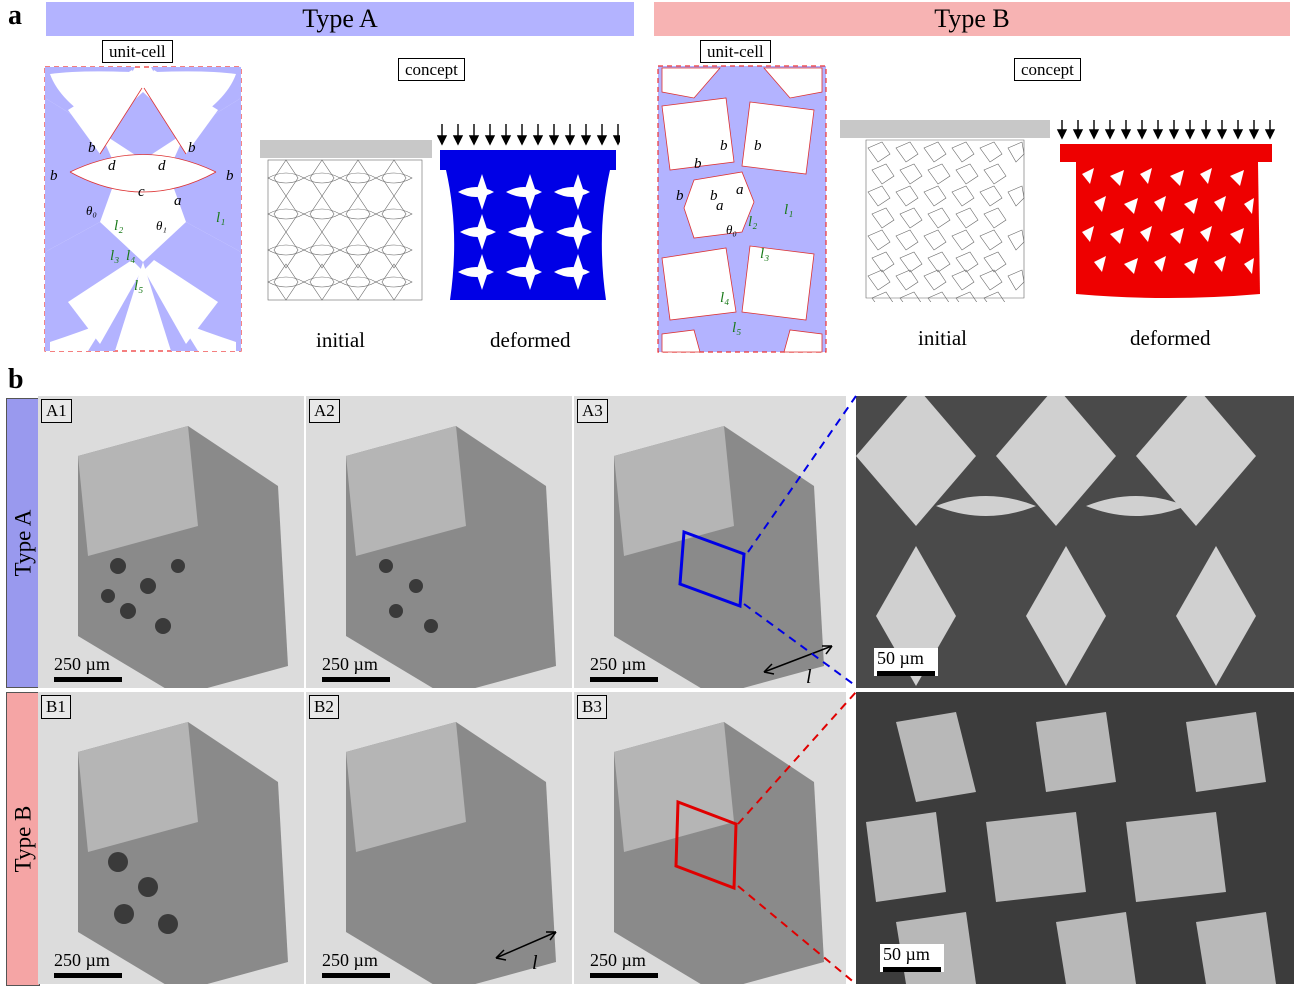 This screenshot has width=1300, height=986. I want to click on axis-label-b2: l, so click(535, 963).